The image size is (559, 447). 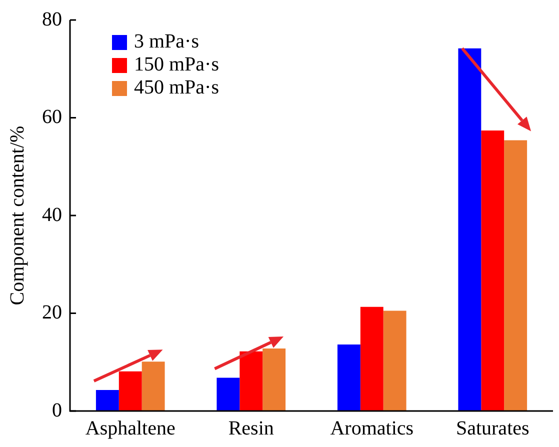 What do you see at coordinates (372, 428) in the screenshot?
I see `x-tick-label: Aromatics` at bounding box center [372, 428].